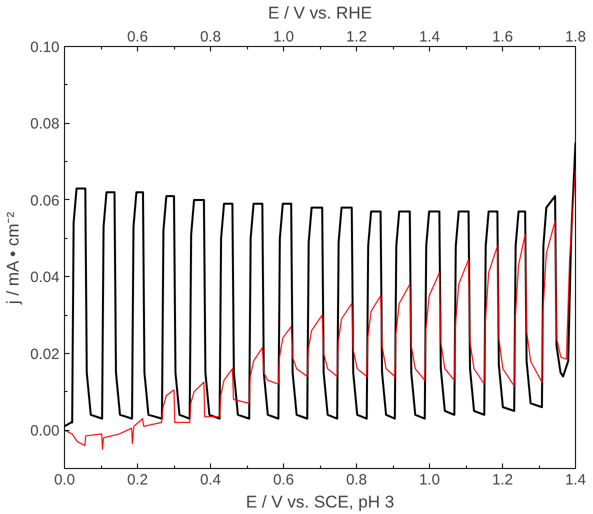  I want to click on x2-axis-title: E / V vs. RHE, so click(320, 13).